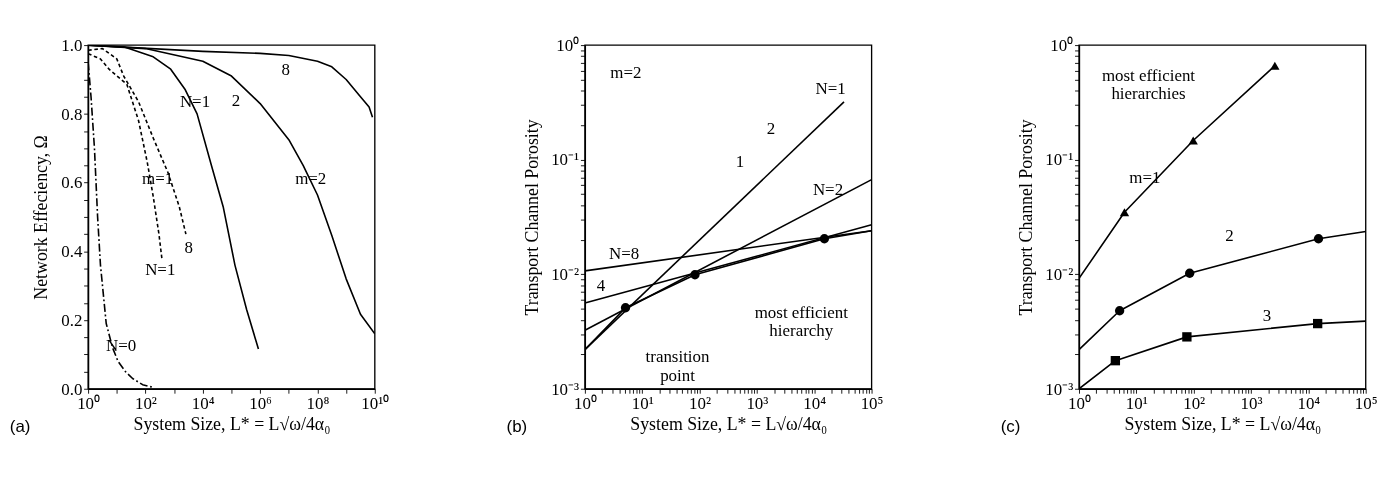 This screenshot has width=1396, height=483. What do you see at coordinates (72, 389) in the screenshot?
I see `y-tick-label: 0.0` at bounding box center [72, 389].